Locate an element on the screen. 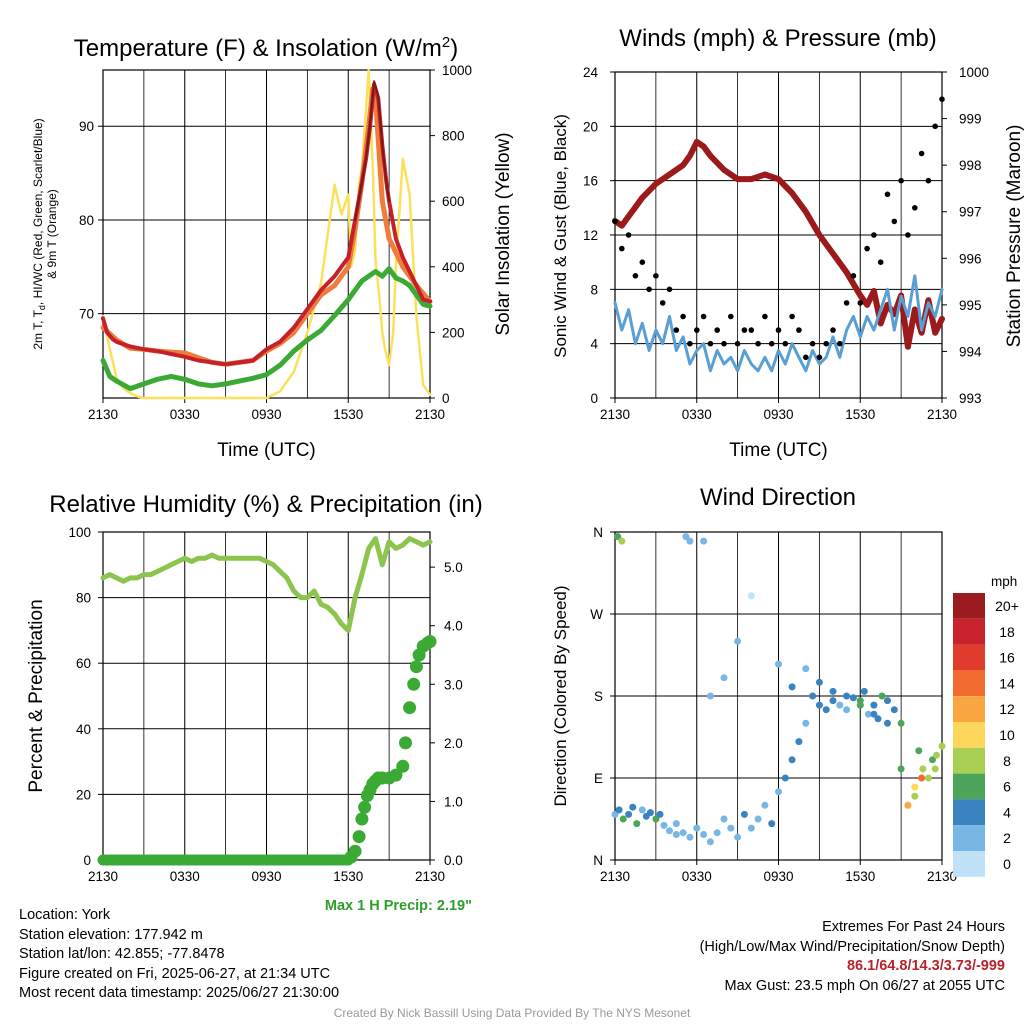 This screenshot has height=1024, width=1024. rh-ytick-label: 0 is located at coordinates (87, 860).